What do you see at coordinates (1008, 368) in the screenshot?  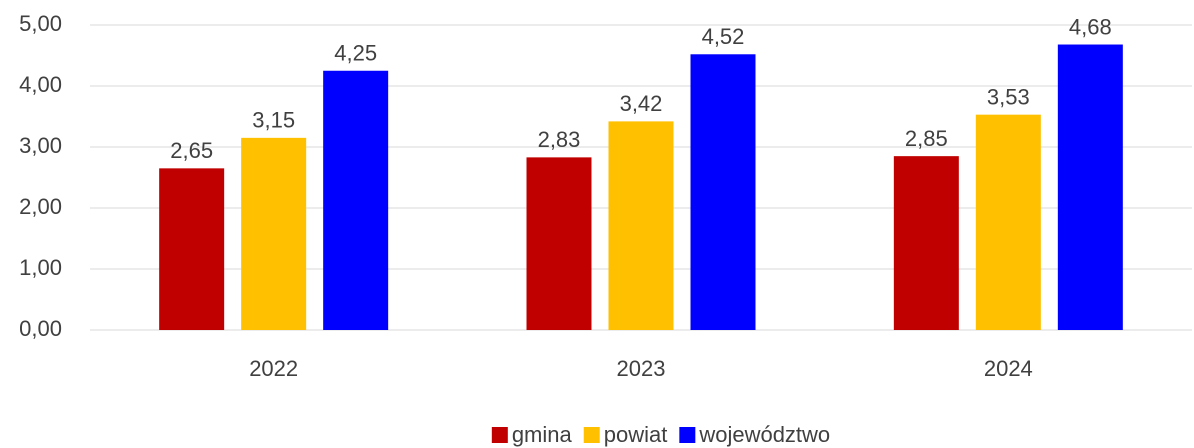 I see `x-tick-label: 2024` at bounding box center [1008, 368].